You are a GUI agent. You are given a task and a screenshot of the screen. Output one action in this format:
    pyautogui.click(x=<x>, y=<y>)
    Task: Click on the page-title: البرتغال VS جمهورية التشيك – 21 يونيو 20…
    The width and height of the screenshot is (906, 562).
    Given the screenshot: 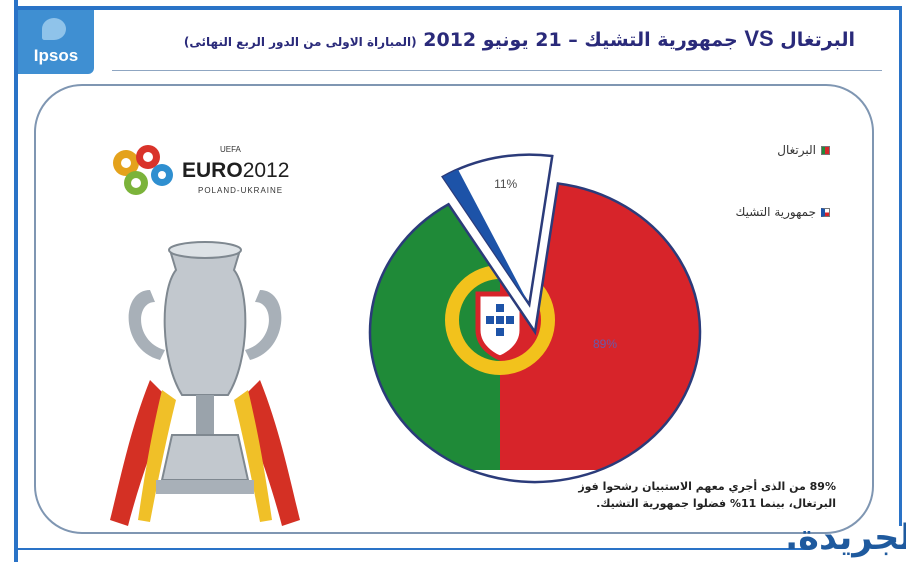 What is the action you would take?
    pyautogui.click(x=482, y=39)
    